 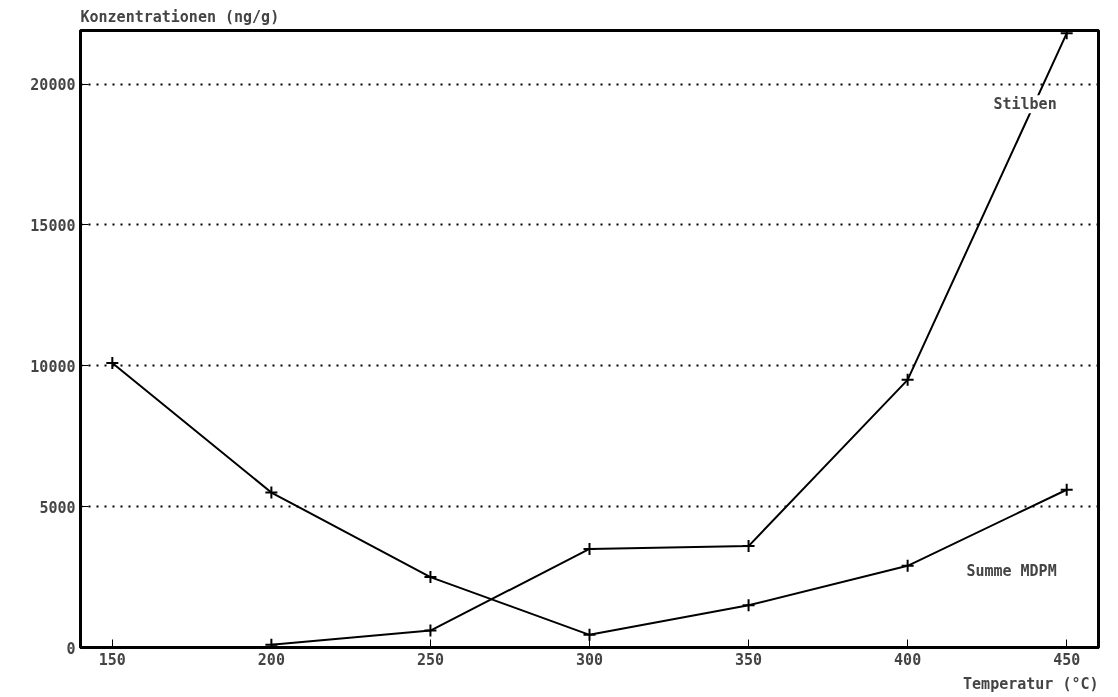 What do you see at coordinates (71, 648) in the screenshot?
I see `y-tick-label: 0` at bounding box center [71, 648].